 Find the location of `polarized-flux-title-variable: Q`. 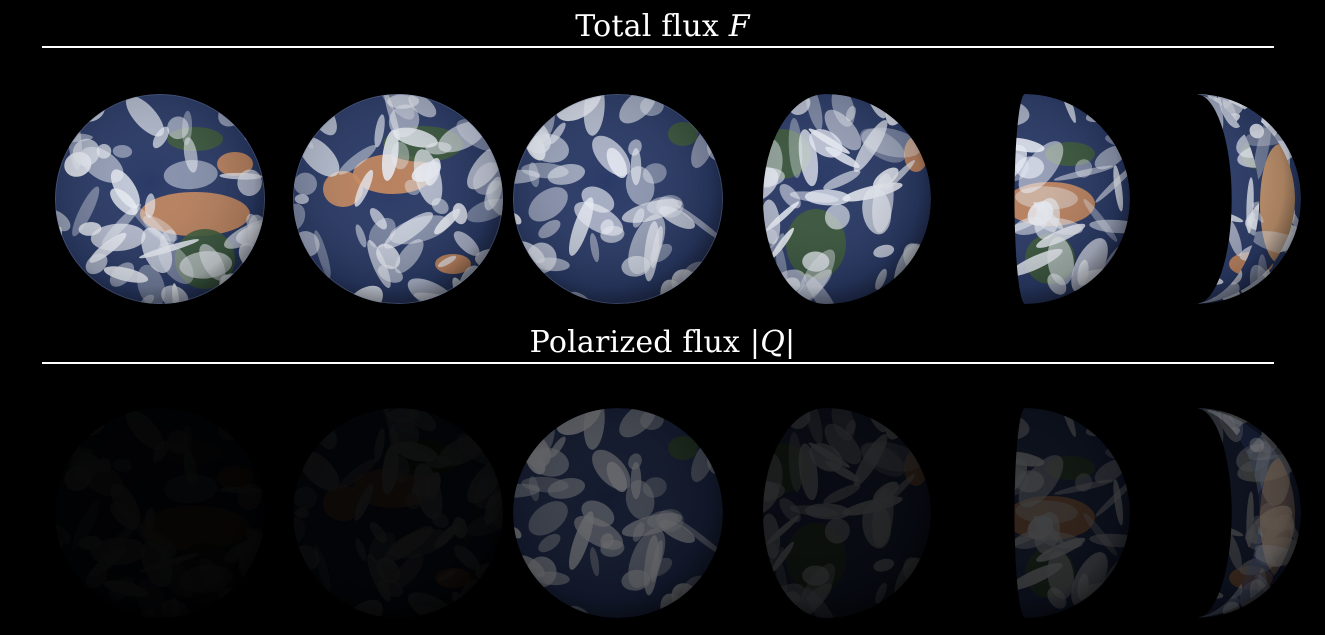

polarized-flux-title-variable: Q is located at coordinates (772, 342).